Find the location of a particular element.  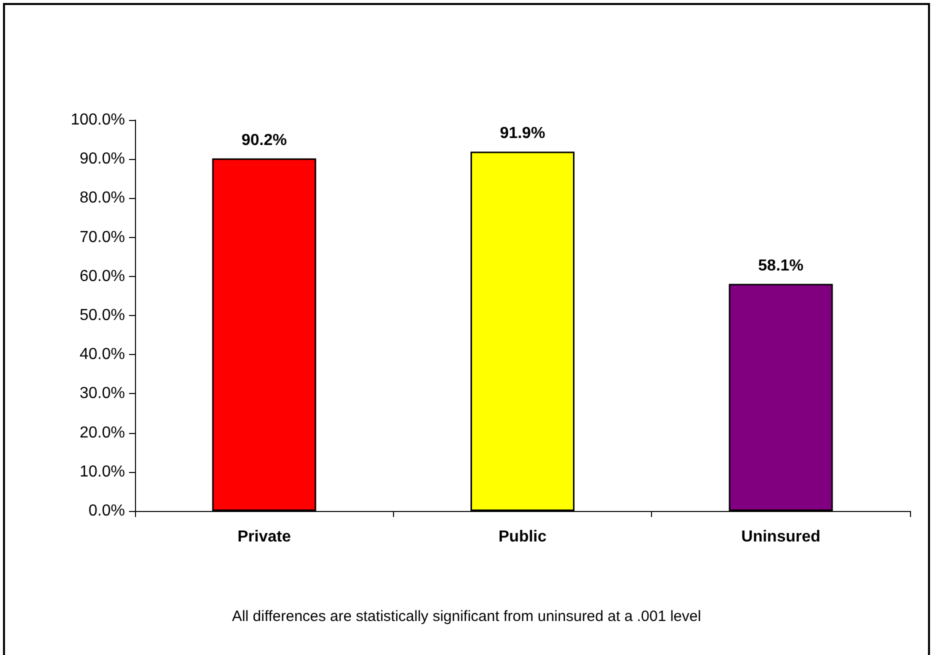

y-tick-label: 0.0% is located at coordinates (106, 511).